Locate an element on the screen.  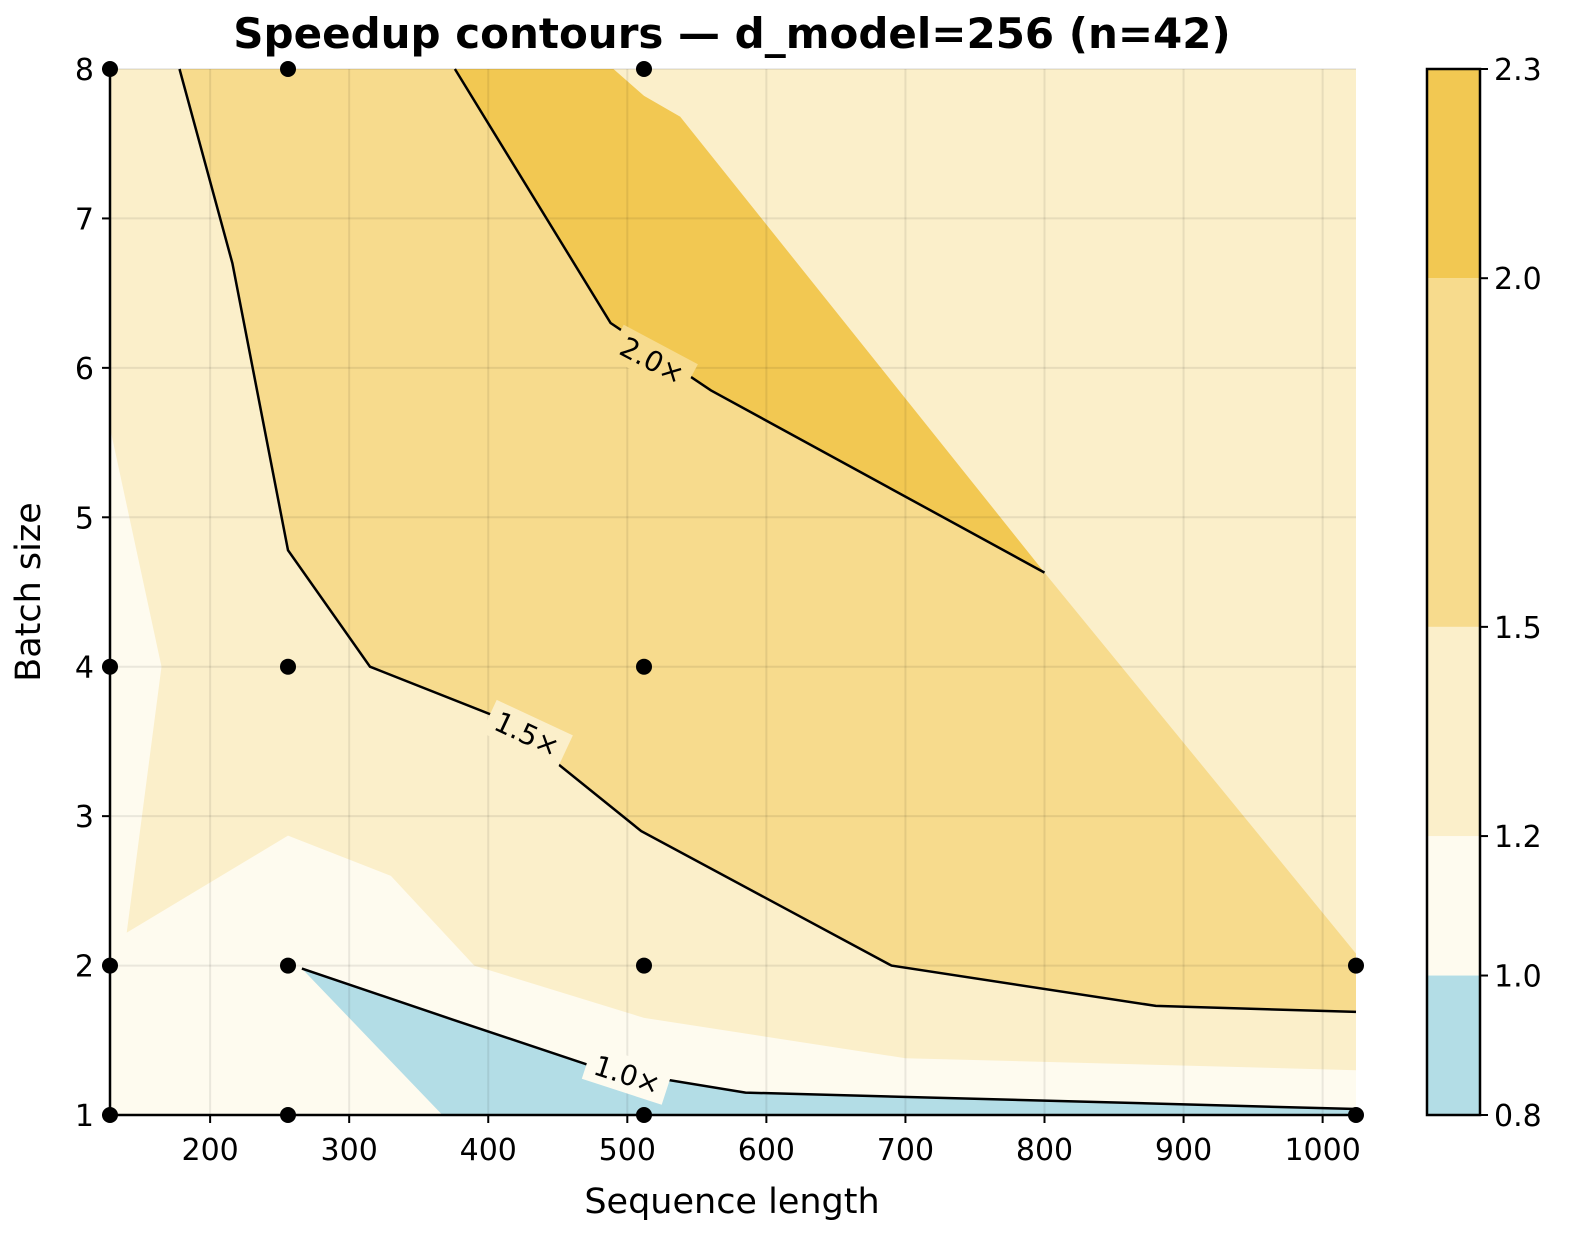
x-tick-label-800: 800 is located at coordinates (1044, 1150).